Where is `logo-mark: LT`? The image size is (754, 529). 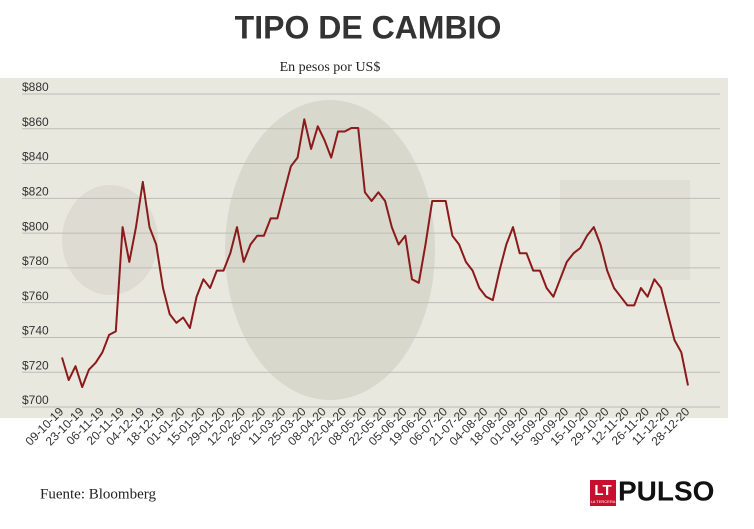
logo-mark: LT is located at coordinates (602, 490).